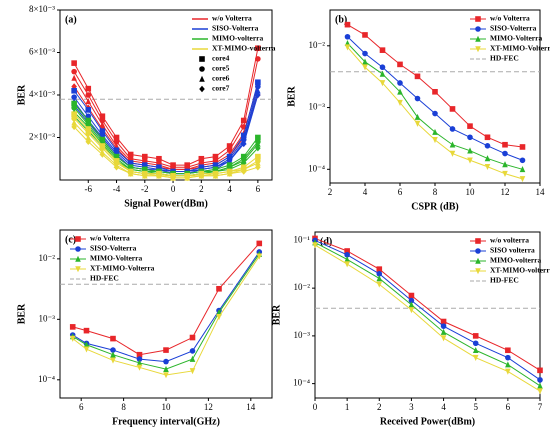 The image size is (550, 443). Describe the element at coordinates (291, 95) in the screenshot. I see `y-axis-label: BER` at that location.